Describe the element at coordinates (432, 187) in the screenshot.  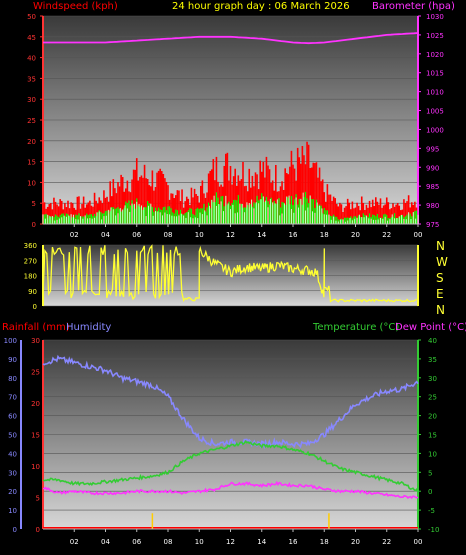
I see `barometer-tick-label: 985` at that location.